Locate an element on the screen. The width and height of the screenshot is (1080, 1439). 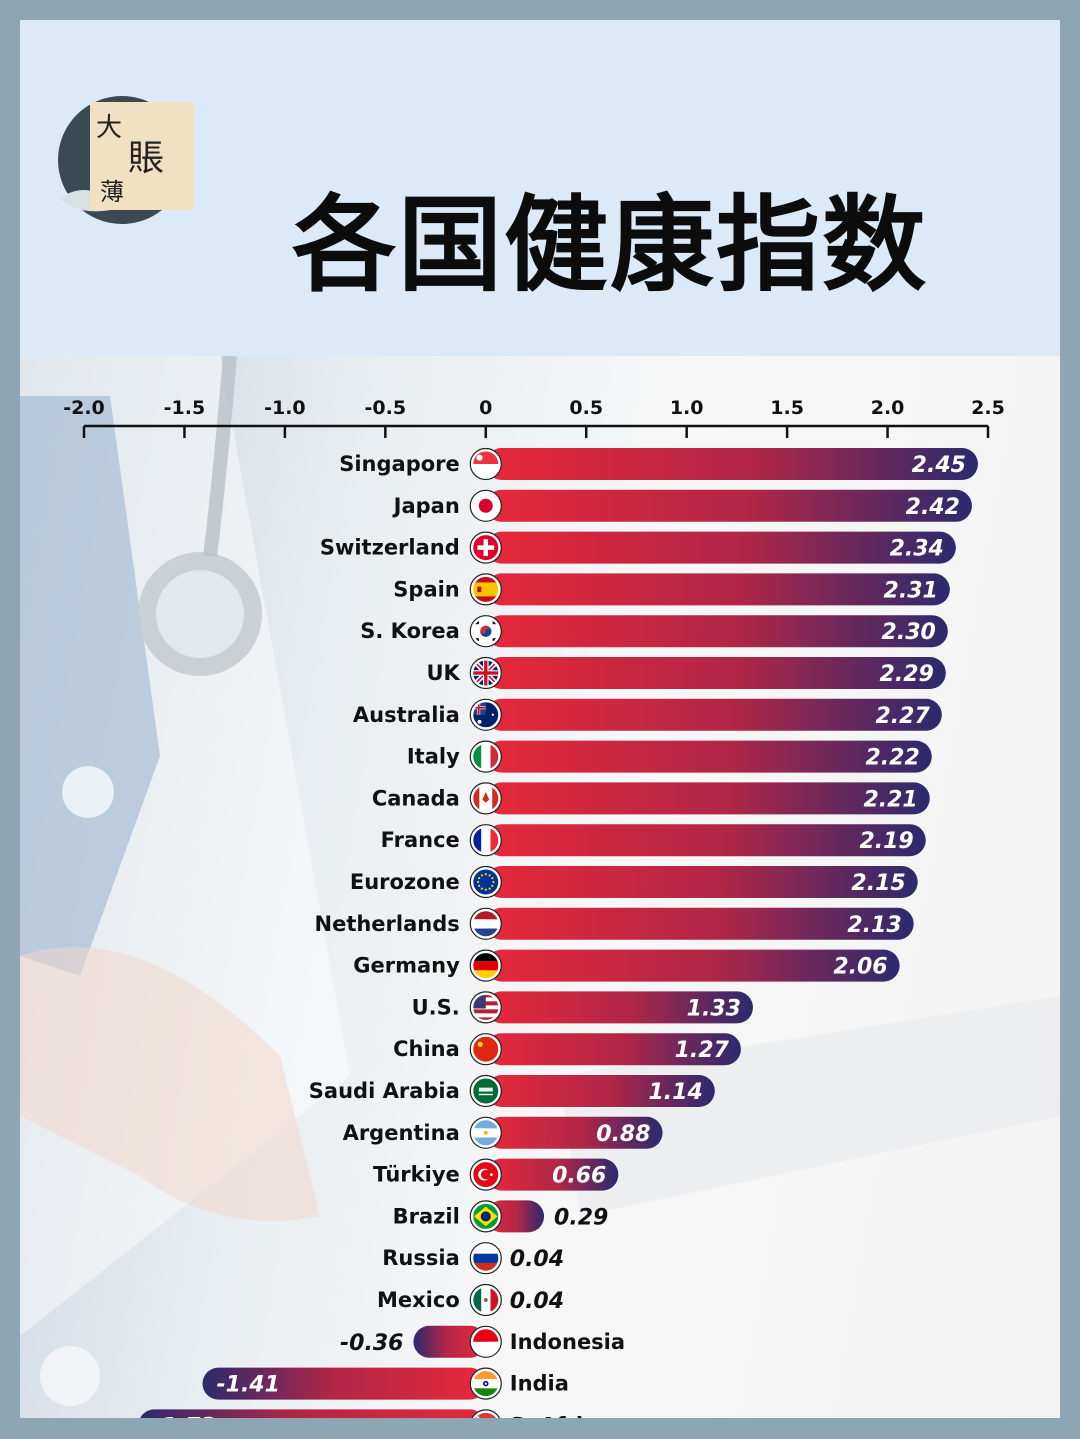
bar-row: 2.19 France is located at coordinates (653, 840).